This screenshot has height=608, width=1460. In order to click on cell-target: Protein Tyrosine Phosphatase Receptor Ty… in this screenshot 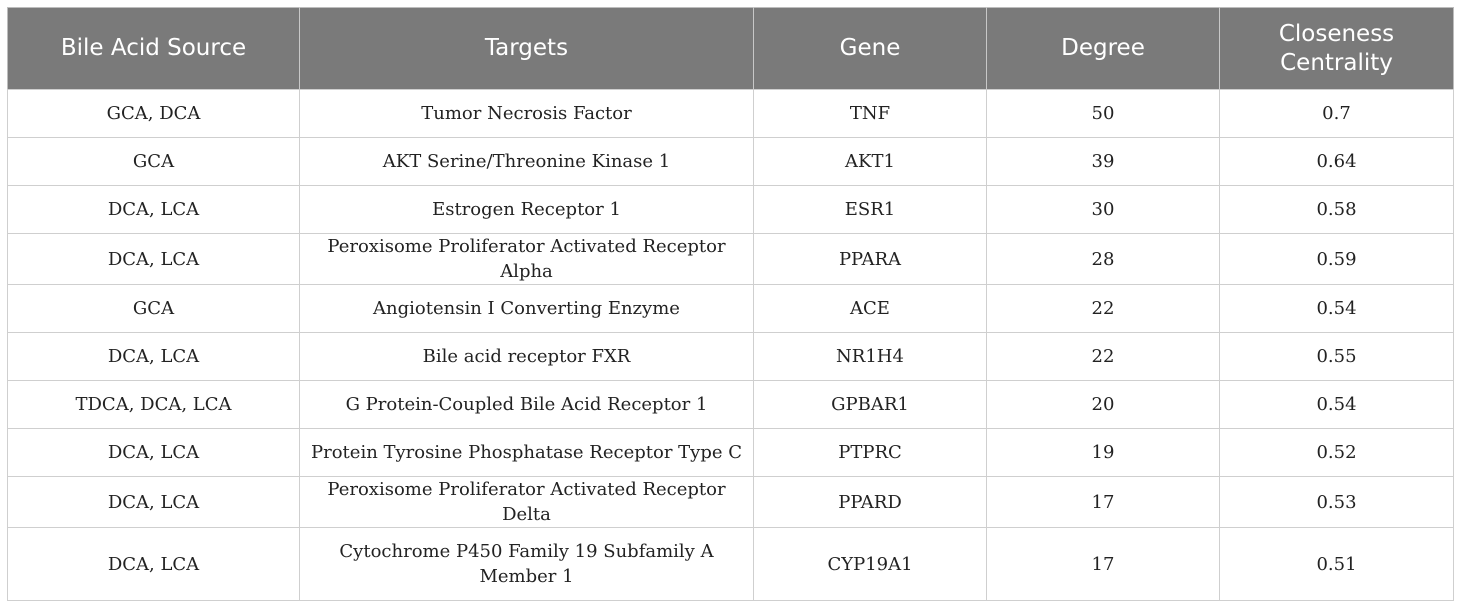, I will do `click(526, 452)`.